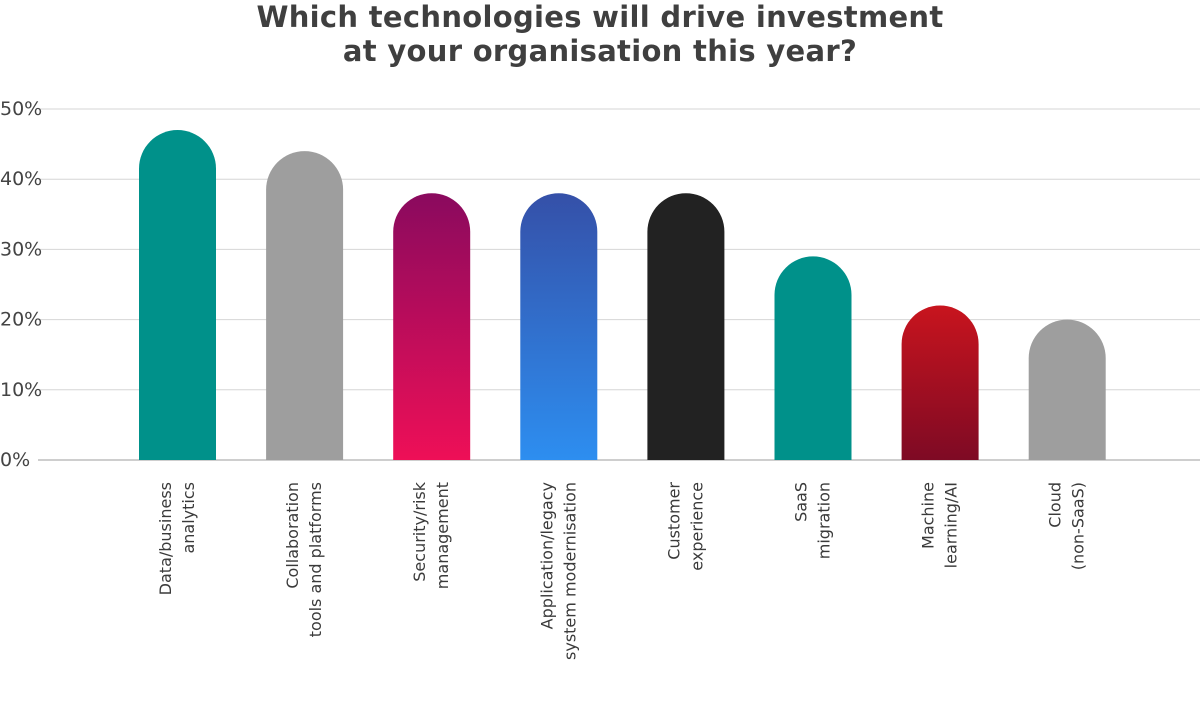 Image resolution: width=1200 pixels, height=706 pixels. What do you see at coordinates (801, 502) in the screenshot?
I see `category-label-line: SaaS` at bounding box center [801, 502].